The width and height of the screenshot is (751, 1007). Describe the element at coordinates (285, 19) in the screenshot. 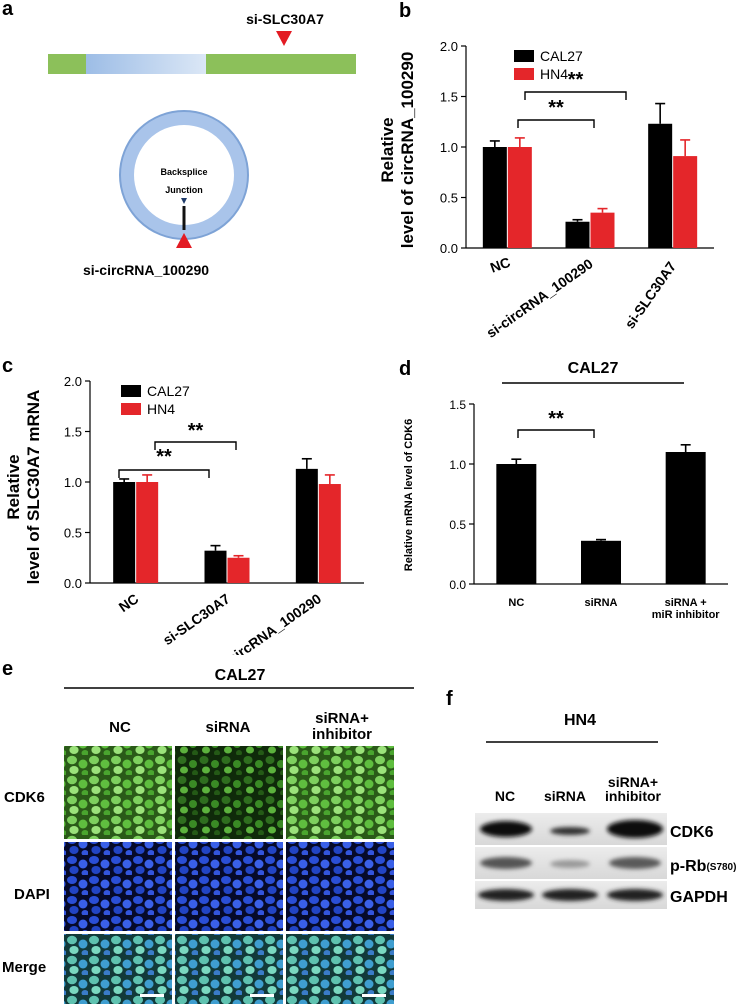

I see `si-slc30a7-label: si-SLC30A7` at that location.